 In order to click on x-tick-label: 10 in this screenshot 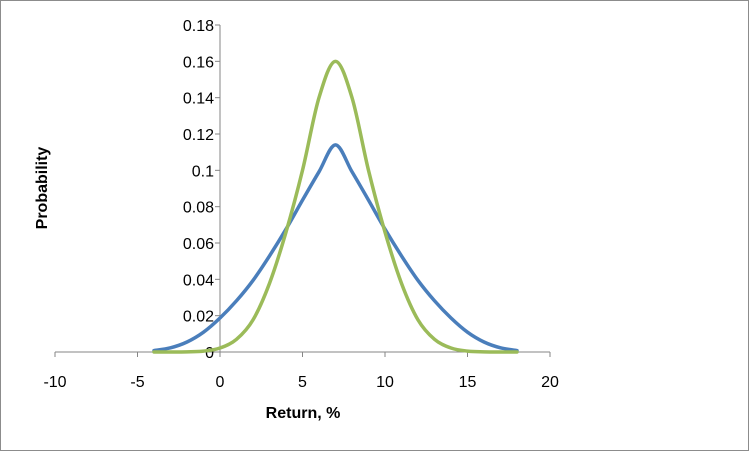, I will do `click(385, 382)`.